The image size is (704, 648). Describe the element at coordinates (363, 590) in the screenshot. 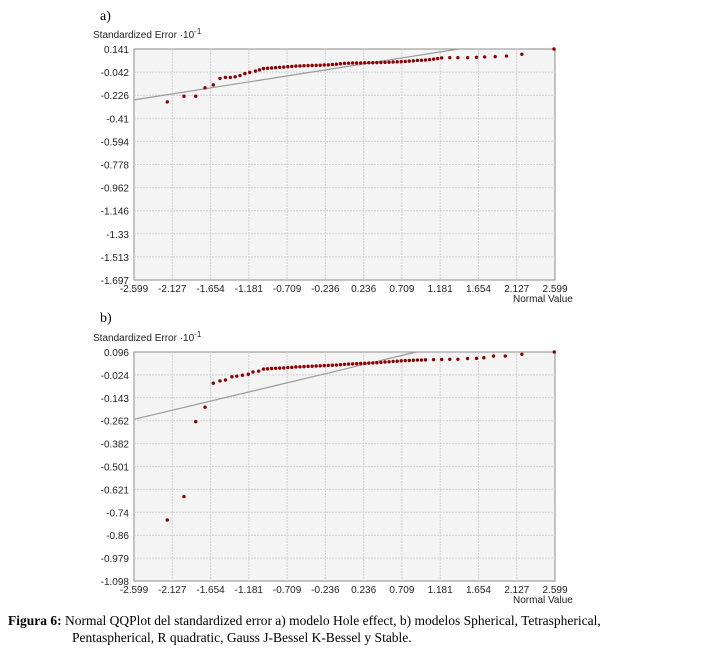

I see `x-tick-label: 0.236` at that location.